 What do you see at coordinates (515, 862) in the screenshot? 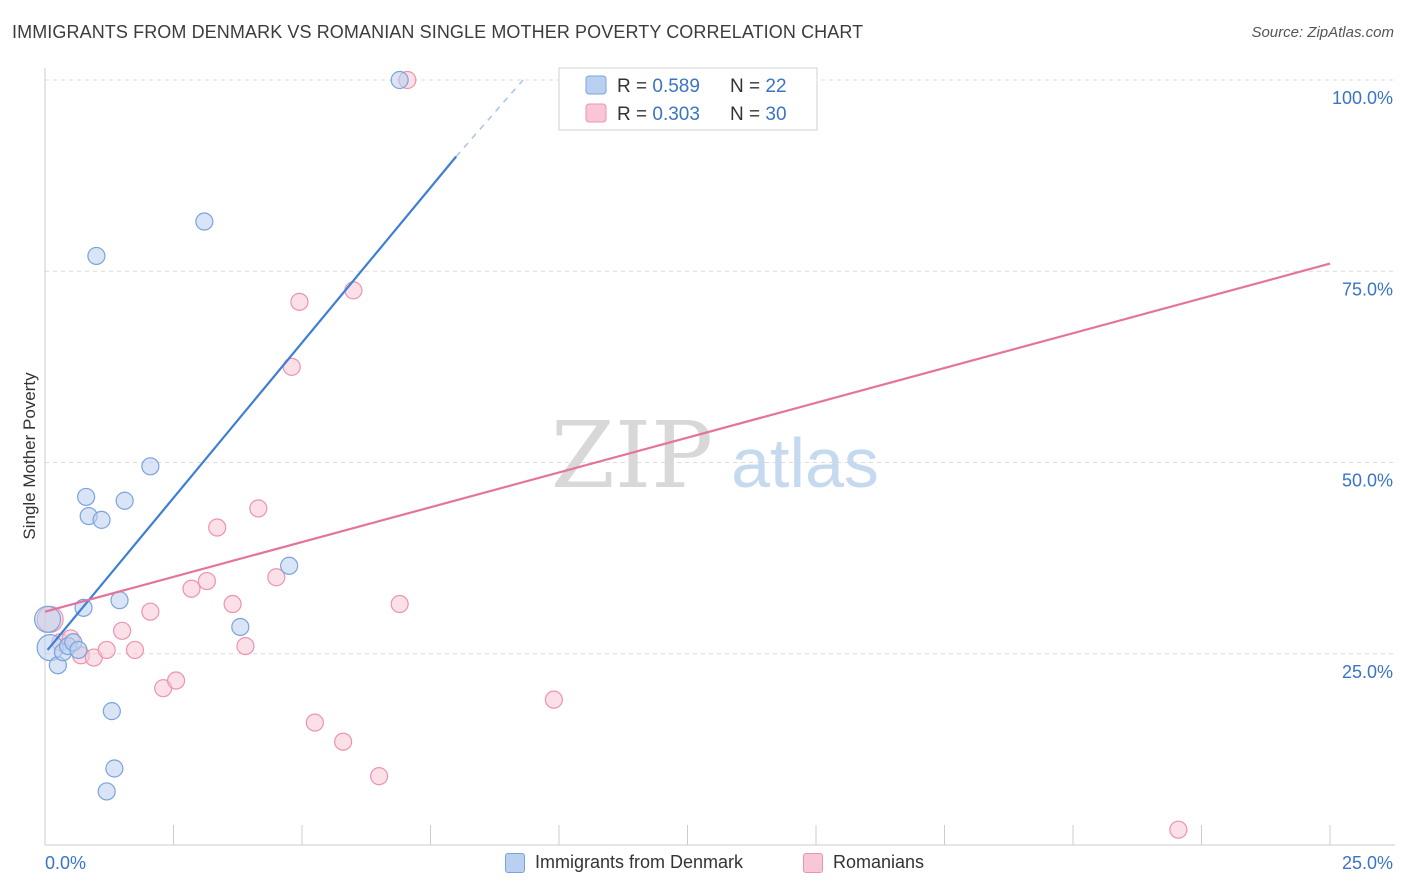
I see `legend-swatch-denmark` at bounding box center [515, 862].